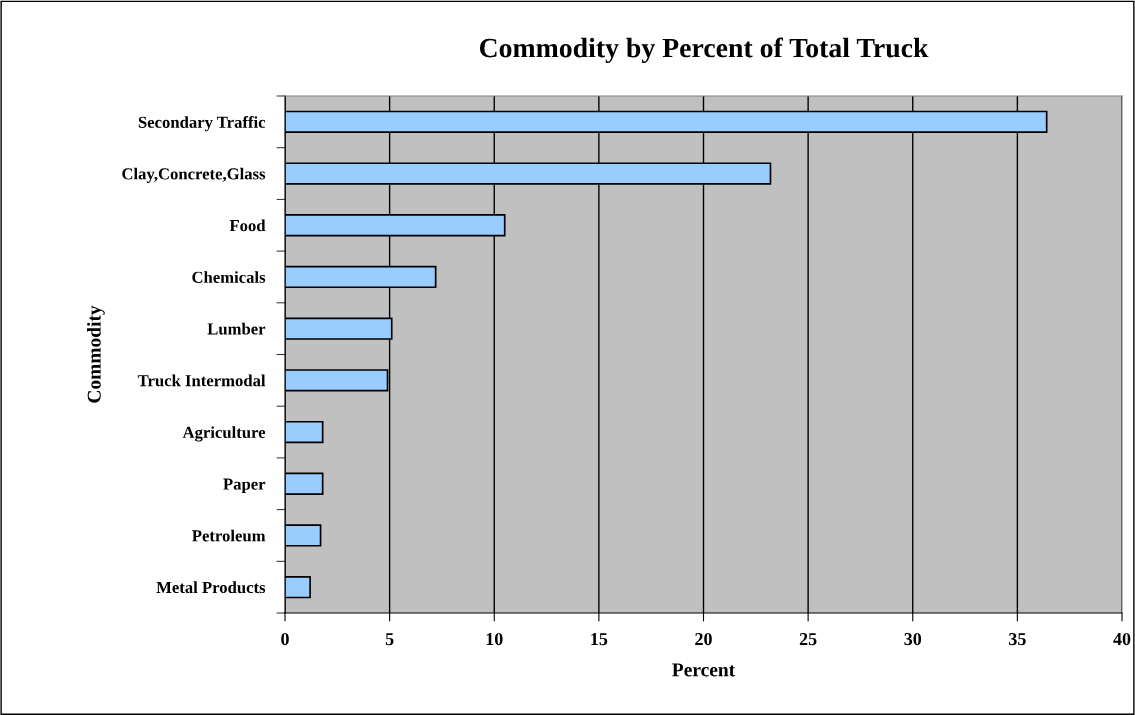 The height and width of the screenshot is (715, 1135). What do you see at coordinates (247, 225) in the screenshot?
I see `y-tick-label: Food` at bounding box center [247, 225].